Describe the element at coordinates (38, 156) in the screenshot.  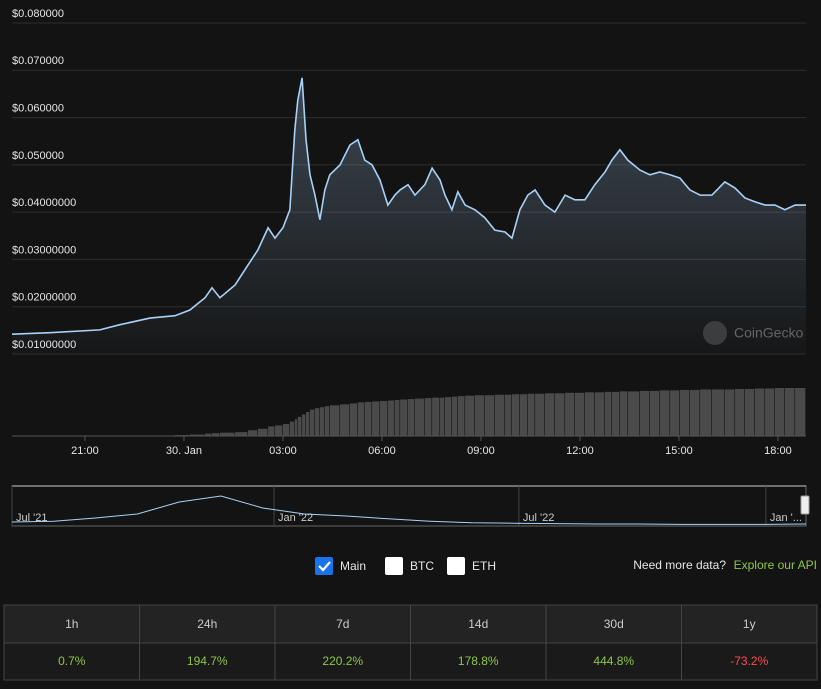
I see `y-tick-label: $0.050000` at that location.